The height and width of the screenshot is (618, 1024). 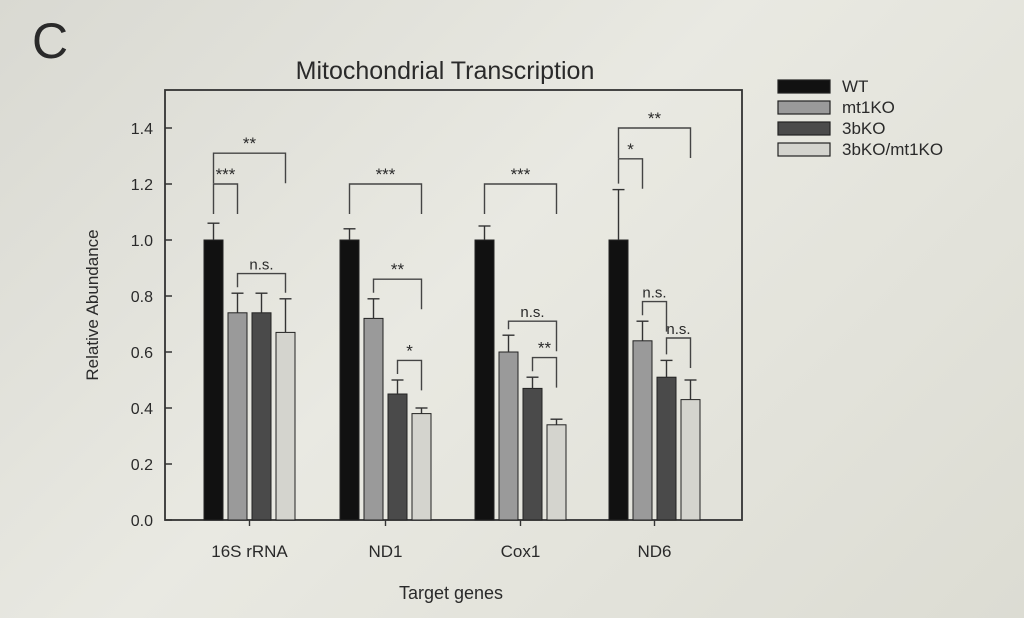 I want to click on x-tick-label: ND6, so click(x=654, y=551).